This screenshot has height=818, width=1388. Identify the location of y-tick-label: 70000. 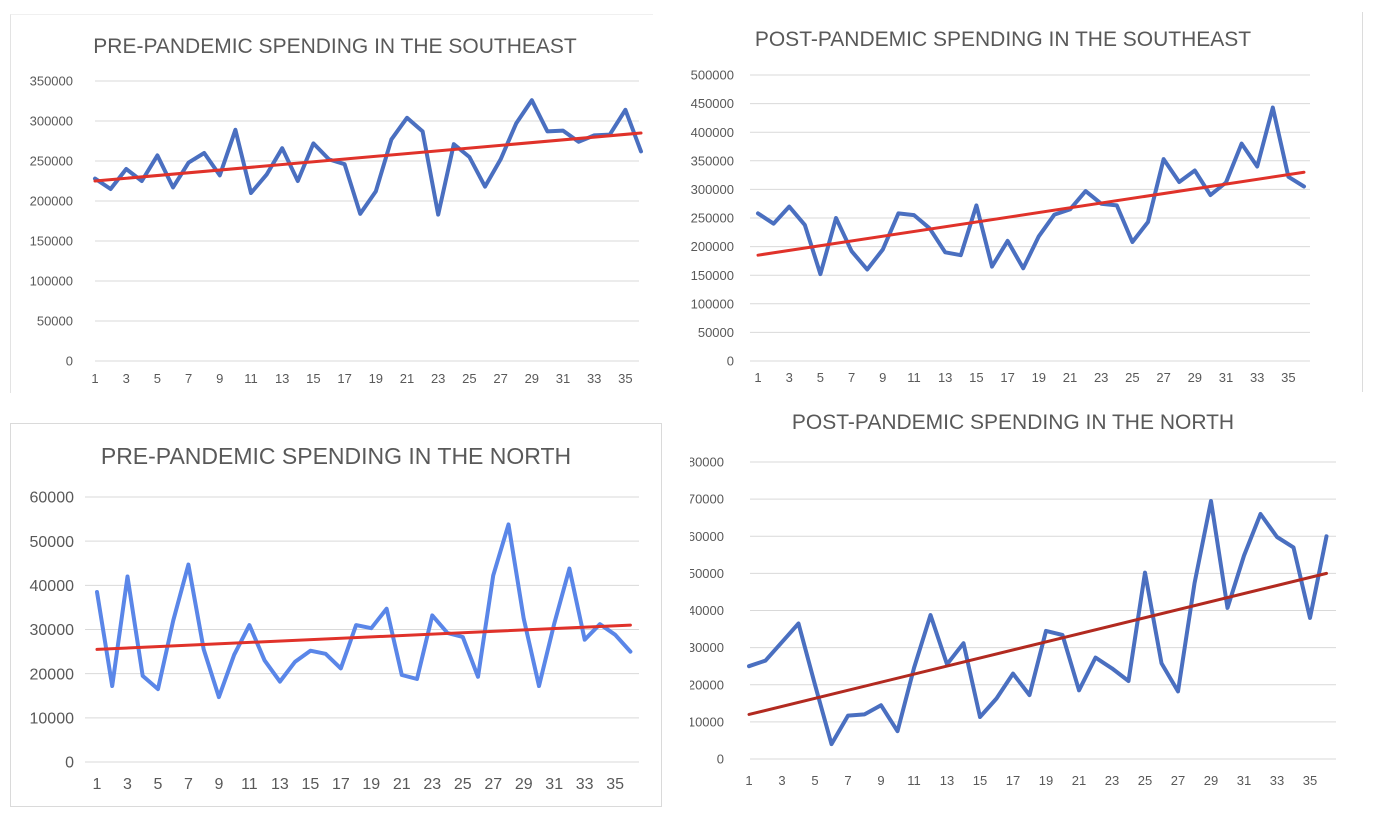
(707, 499).